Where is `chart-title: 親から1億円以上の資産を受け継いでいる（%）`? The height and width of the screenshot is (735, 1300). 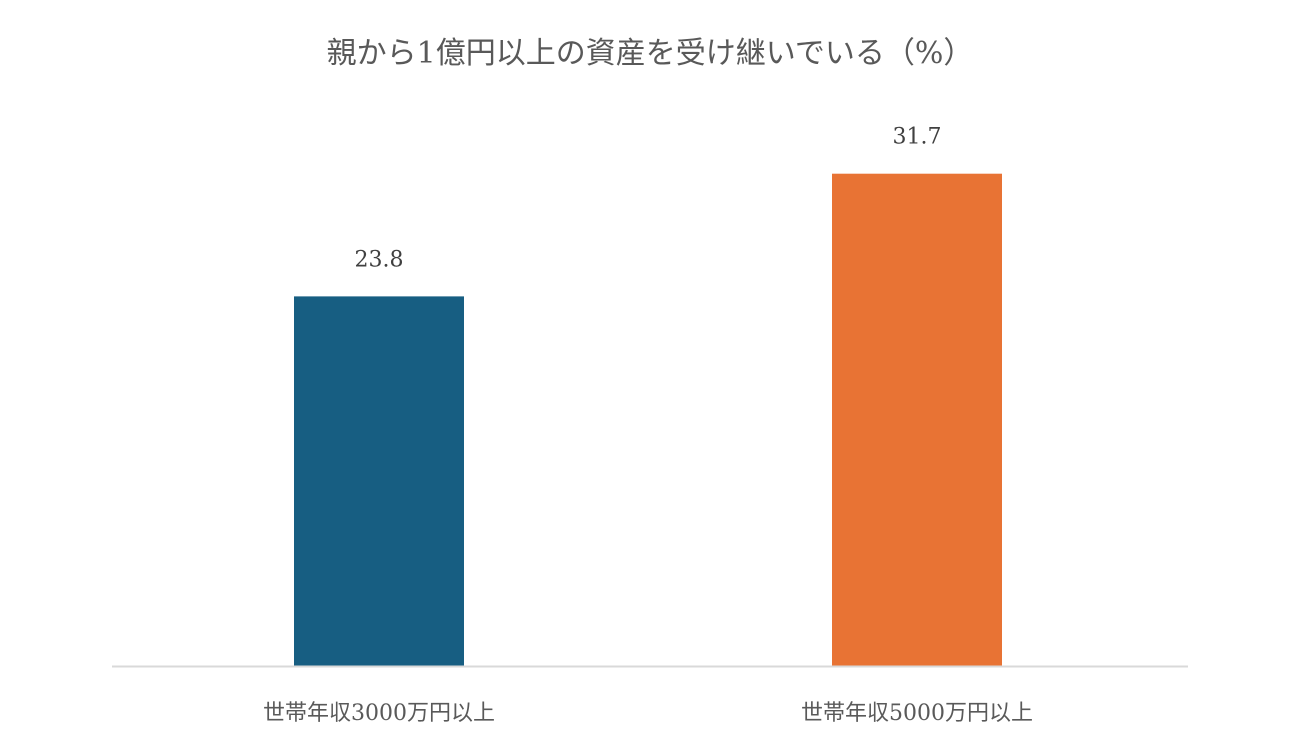
chart-title: 親から1億円以上の資産を受け継いでいる（%） is located at coordinates (650, 53).